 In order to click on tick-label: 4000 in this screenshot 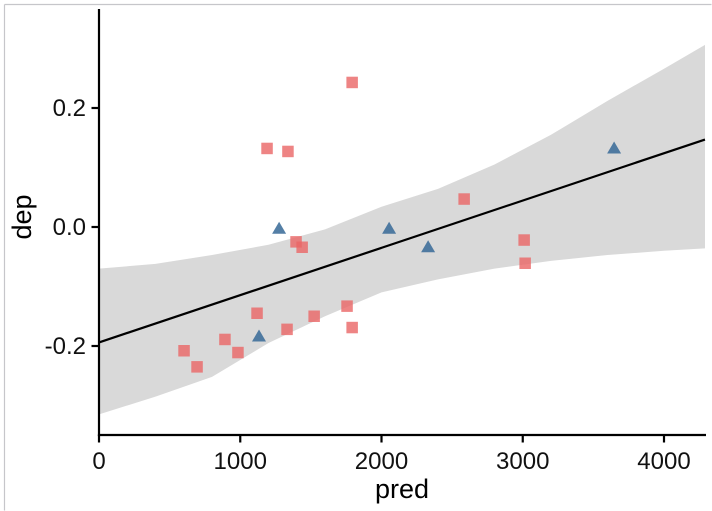, I will do `click(663, 461)`.